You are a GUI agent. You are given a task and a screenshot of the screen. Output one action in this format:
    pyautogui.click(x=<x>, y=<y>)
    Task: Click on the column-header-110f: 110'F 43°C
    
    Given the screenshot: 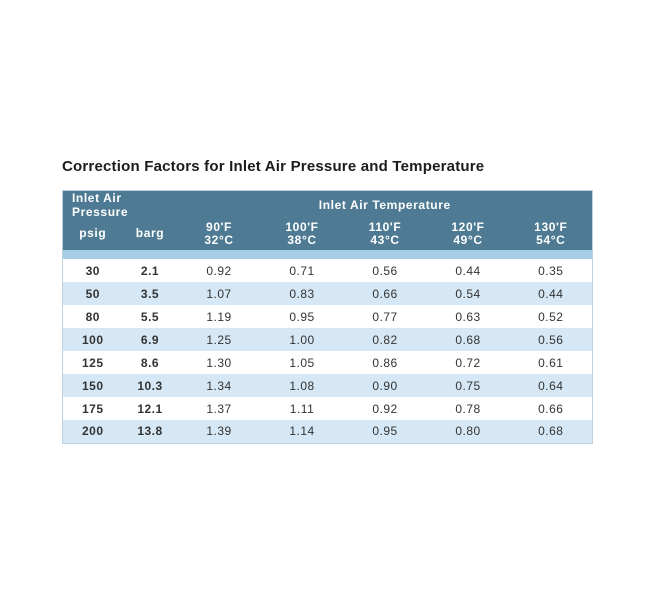 What is the action you would take?
    pyautogui.click(x=385, y=234)
    